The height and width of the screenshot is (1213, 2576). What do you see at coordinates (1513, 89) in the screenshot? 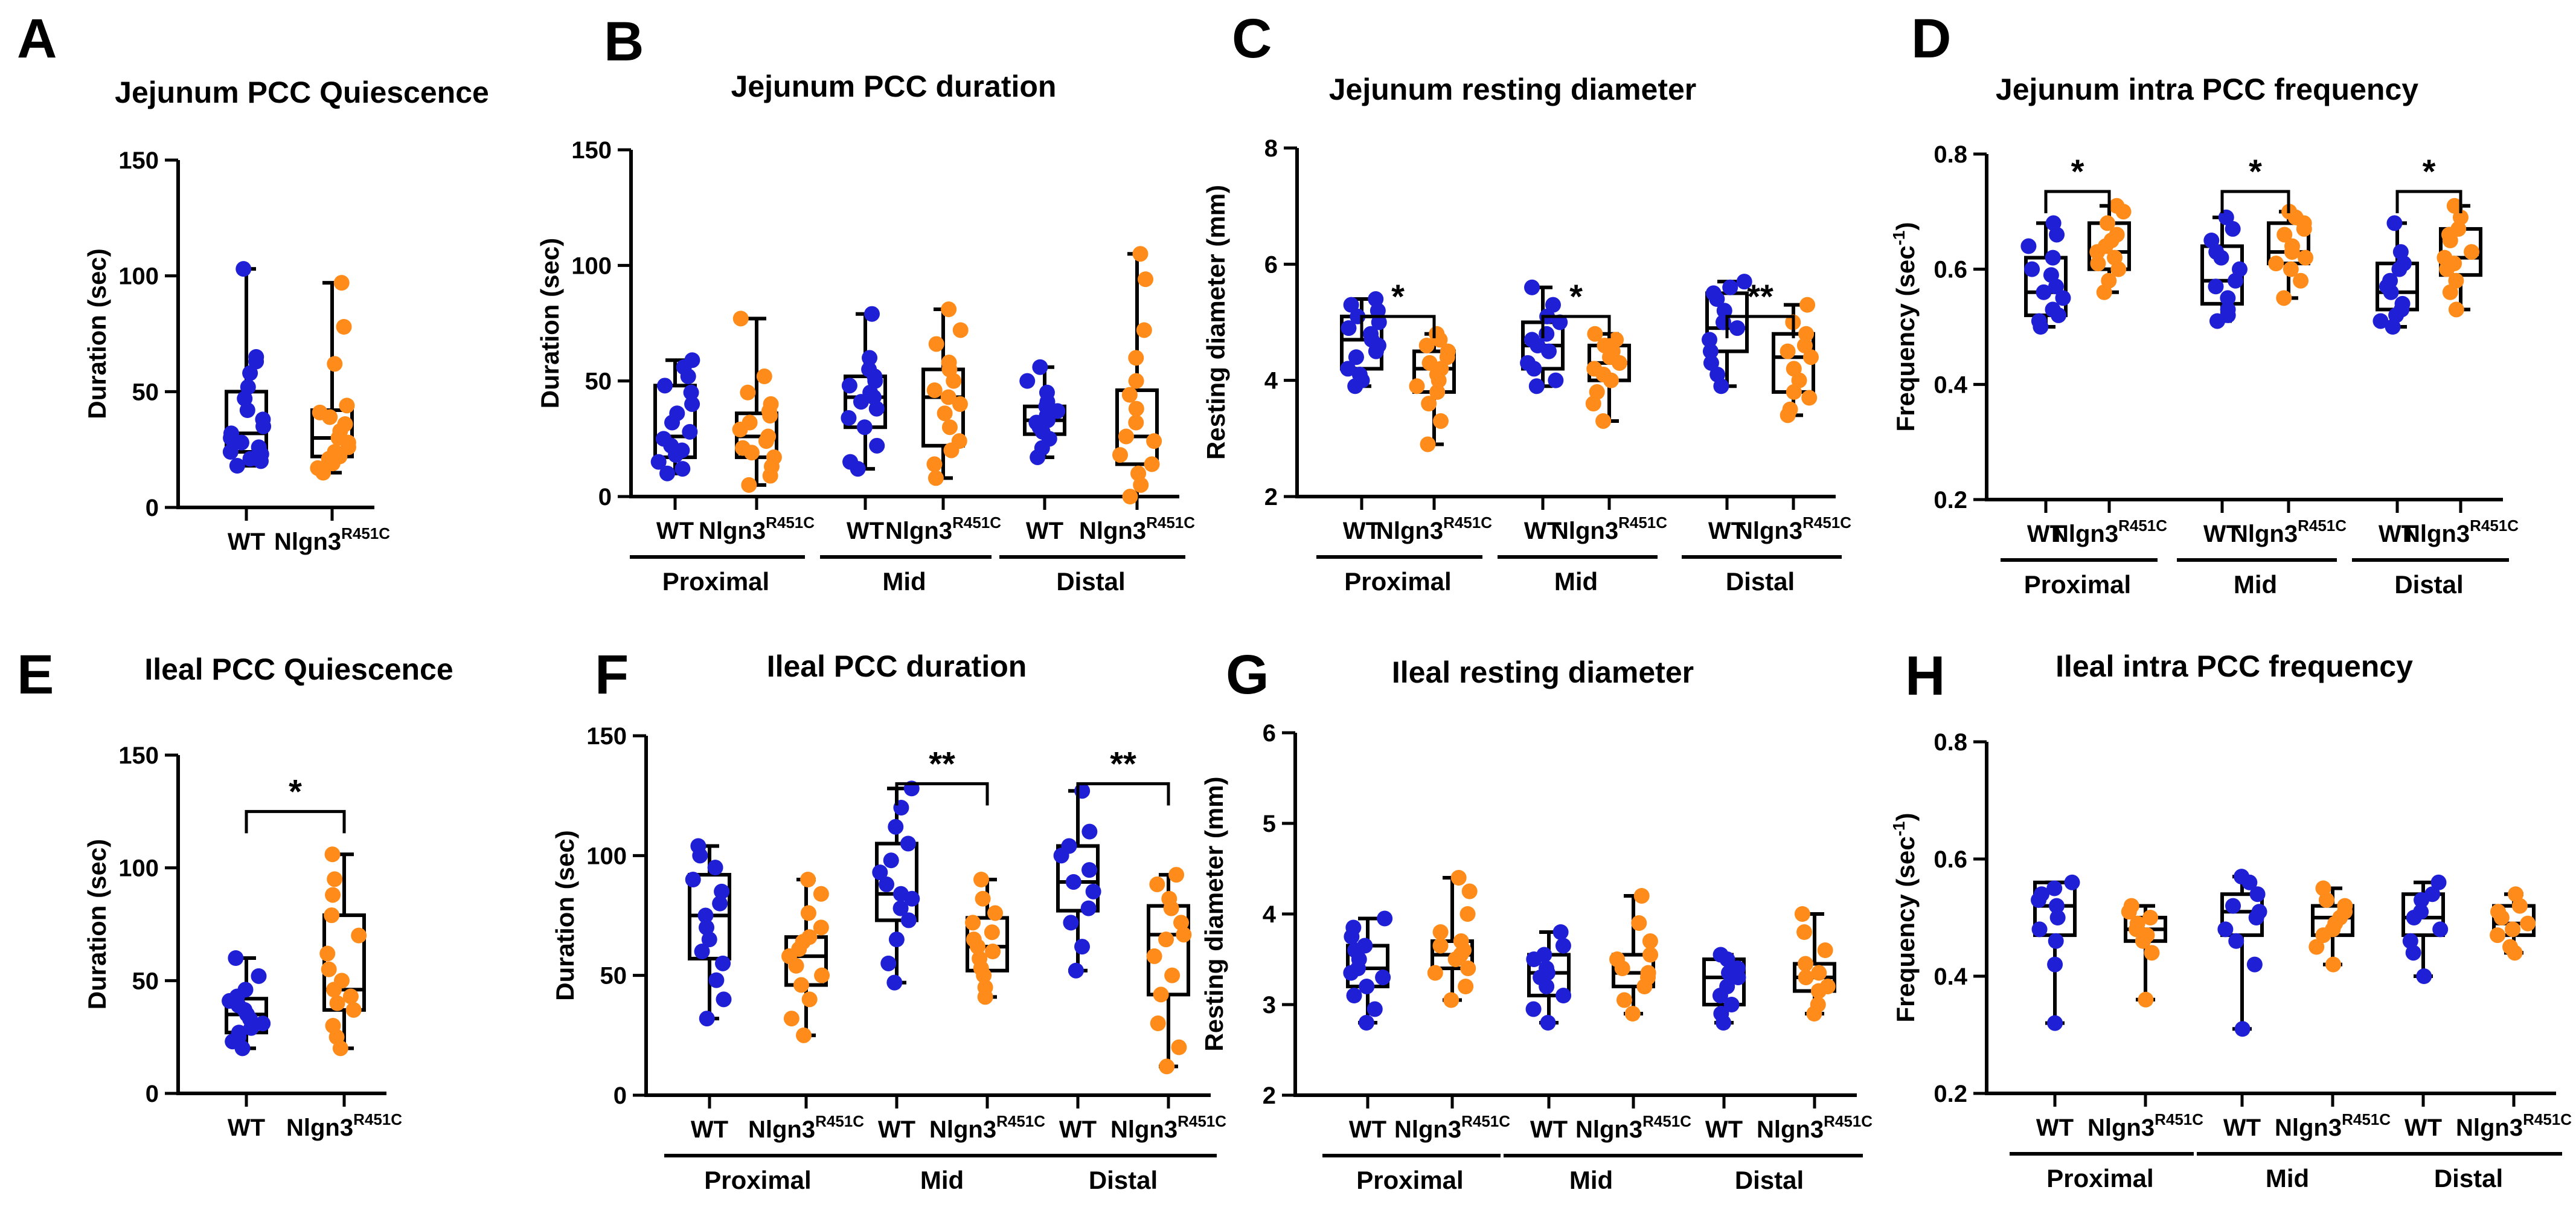
I see `chart-title: Jejunum resting diameter` at bounding box center [1513, 89].